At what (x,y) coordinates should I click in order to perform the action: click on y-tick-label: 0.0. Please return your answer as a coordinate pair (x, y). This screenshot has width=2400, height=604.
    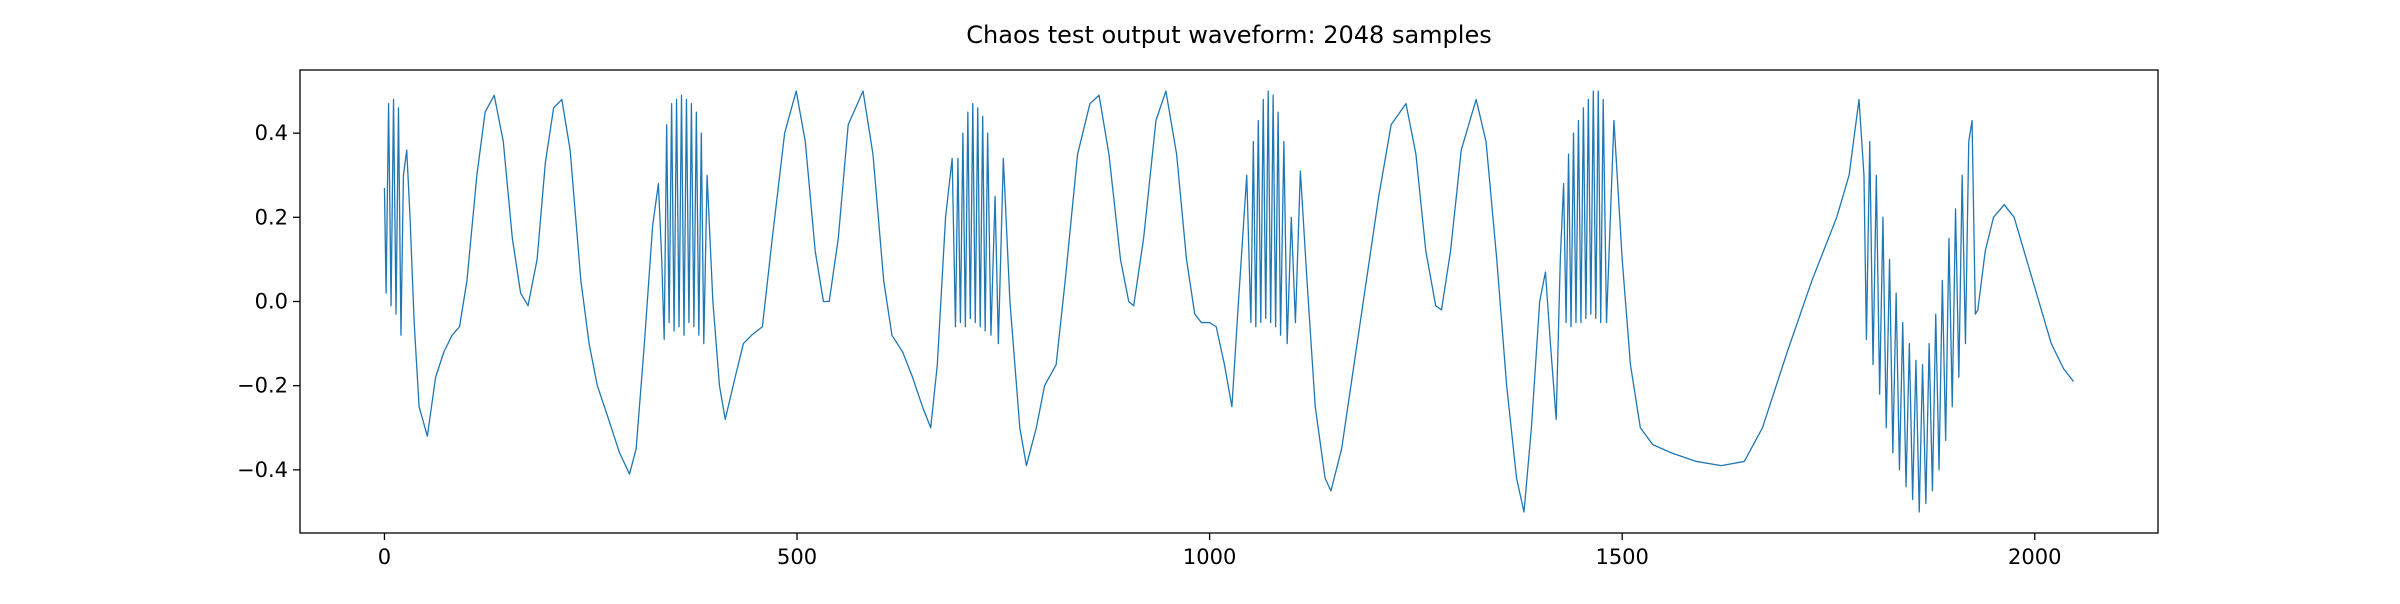
    Looking at the image, I should click on (271, 302).